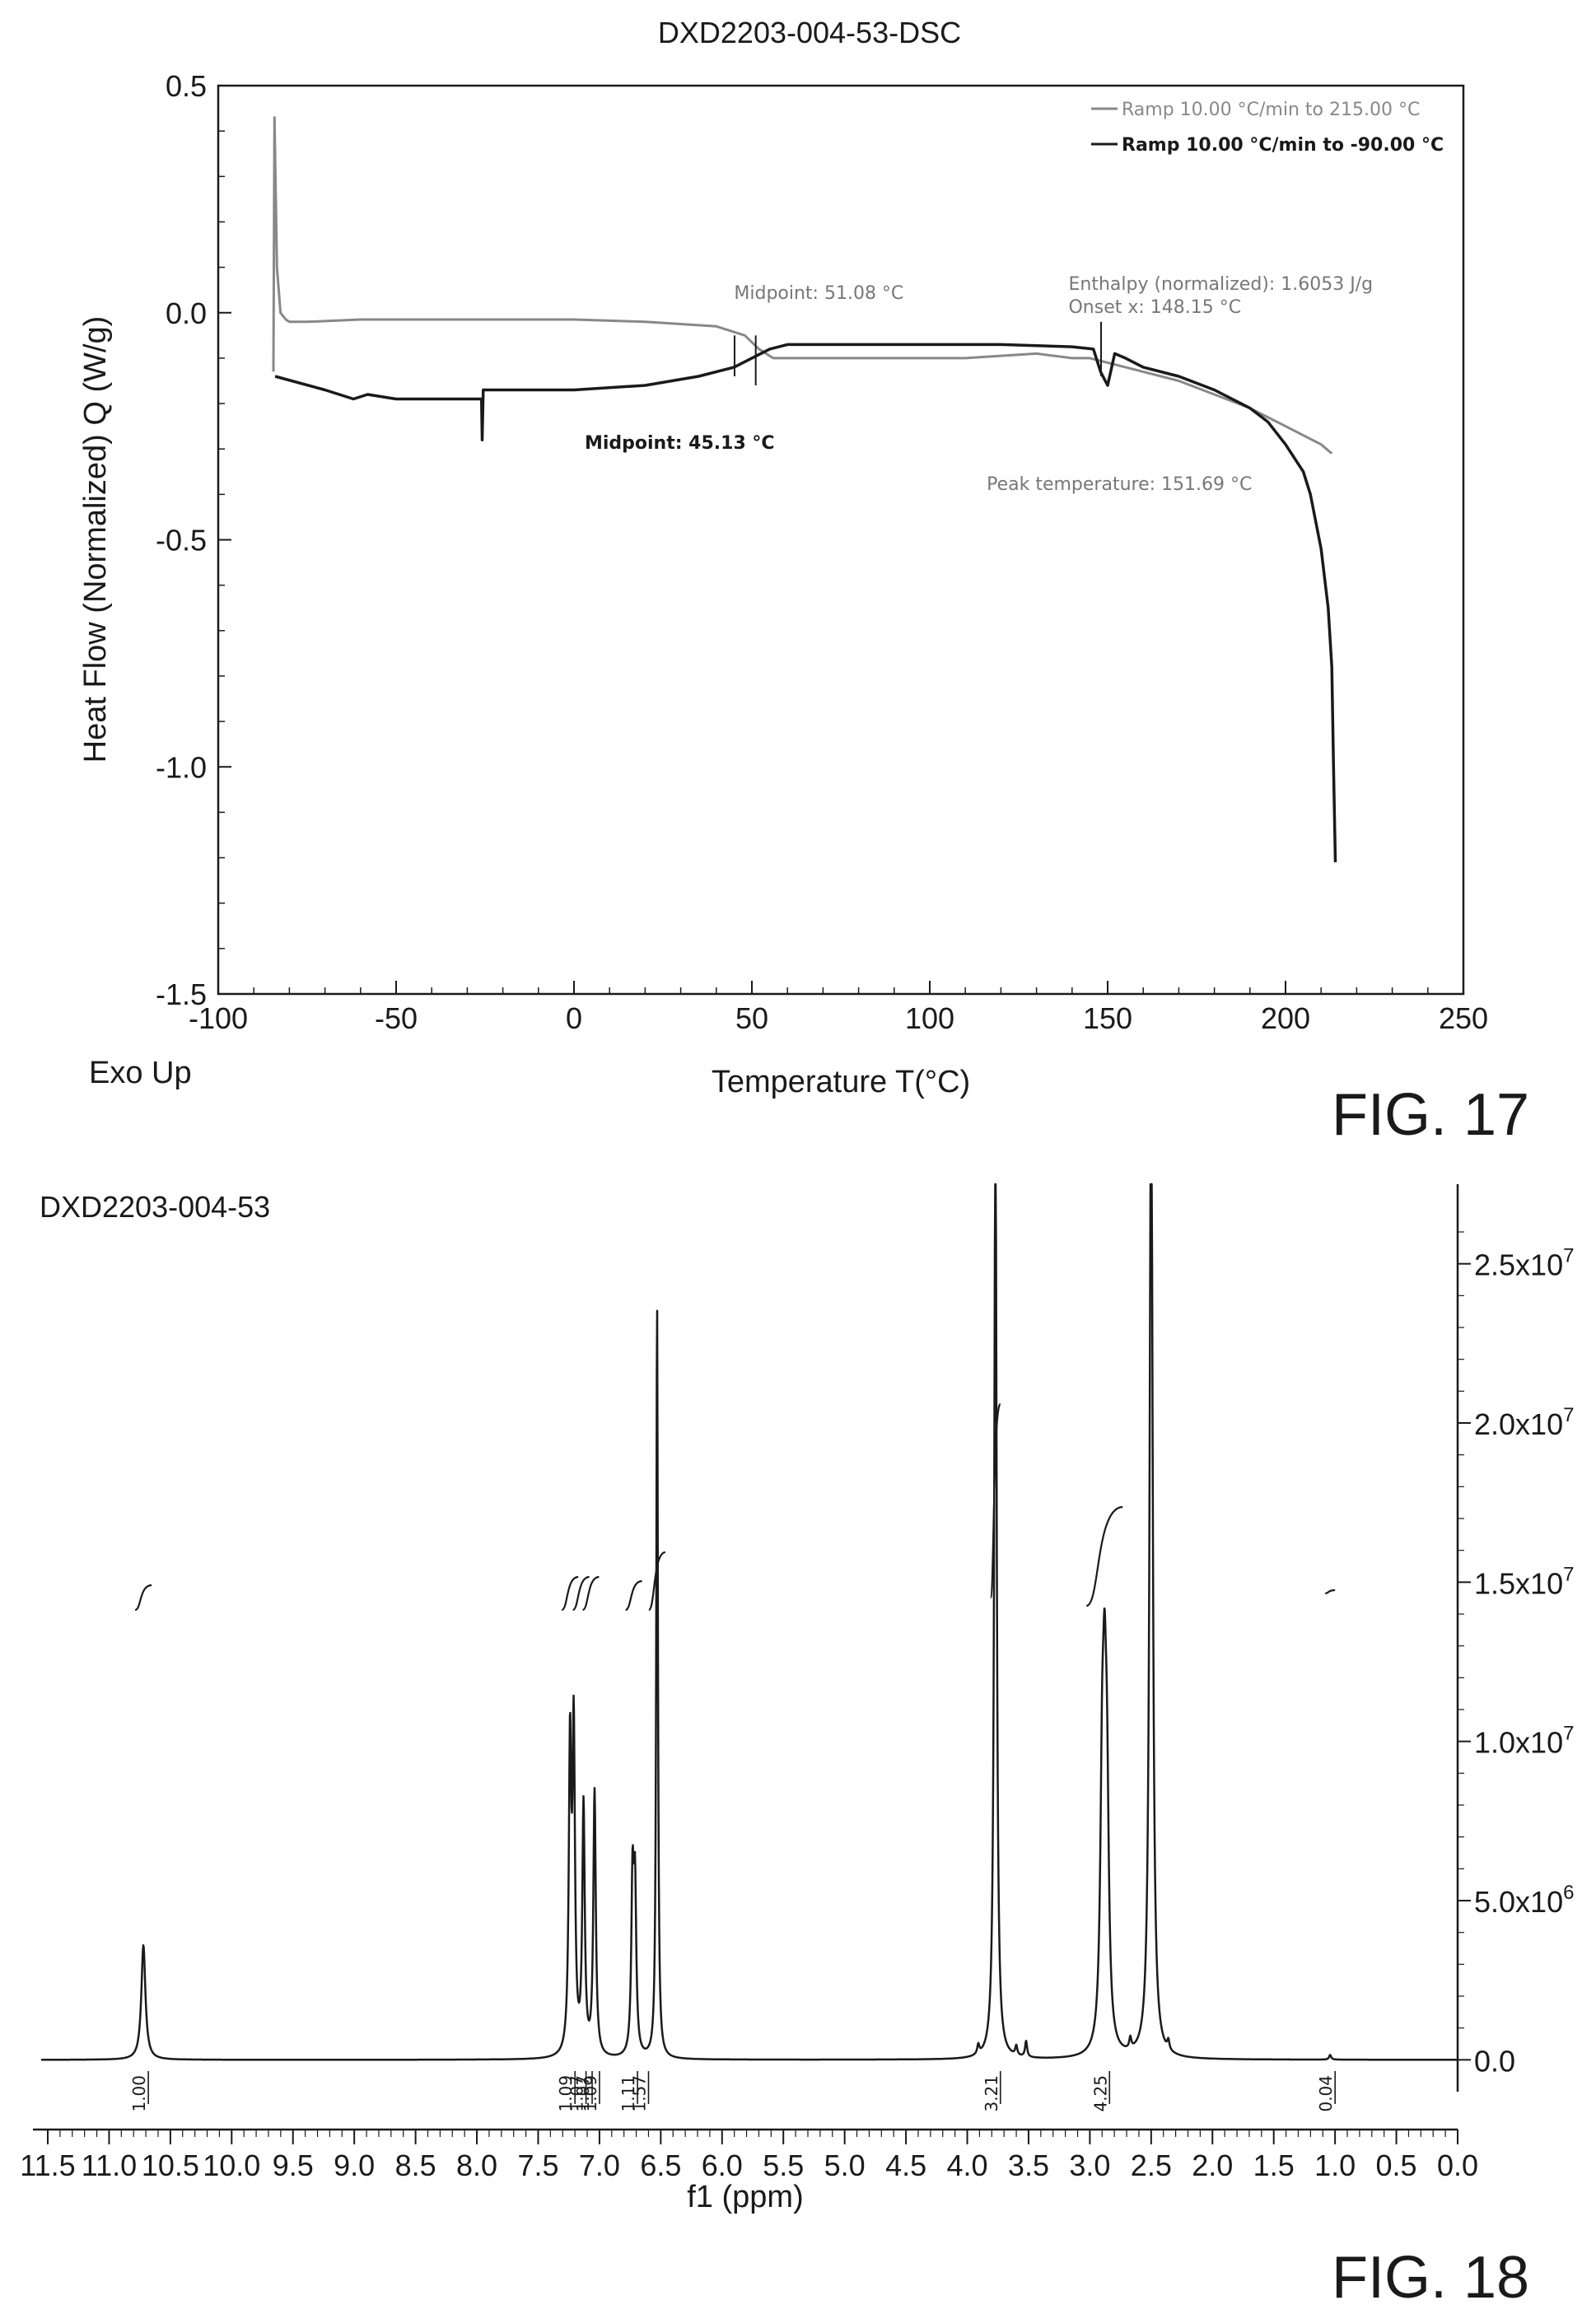  Describe the element at coordinates (966, 2165) in the screenshot. I see `nmr-x-tick-label: 4.0` at that location.